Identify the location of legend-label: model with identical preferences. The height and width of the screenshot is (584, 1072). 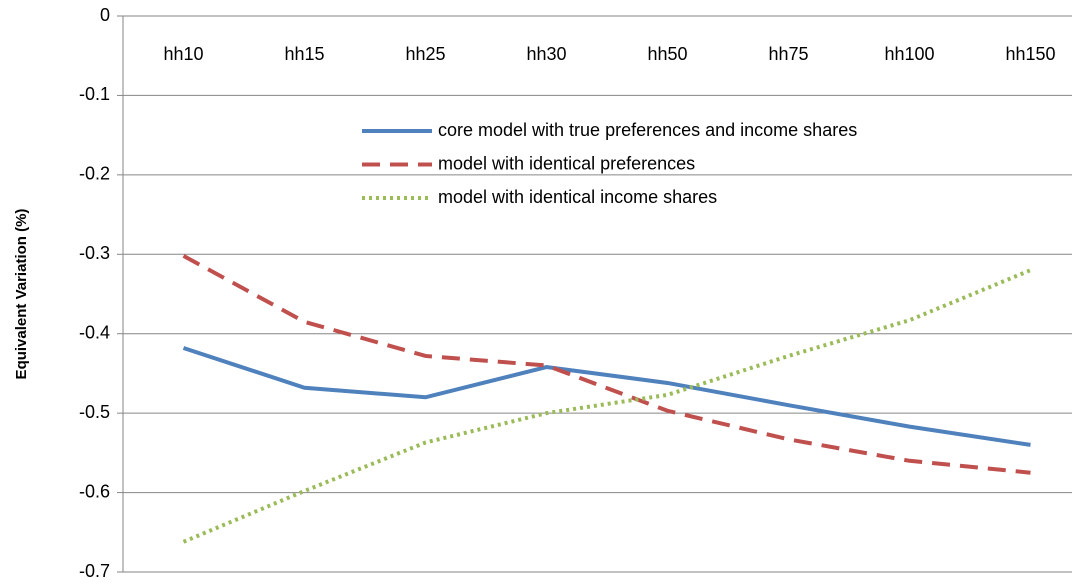
(566, 163).